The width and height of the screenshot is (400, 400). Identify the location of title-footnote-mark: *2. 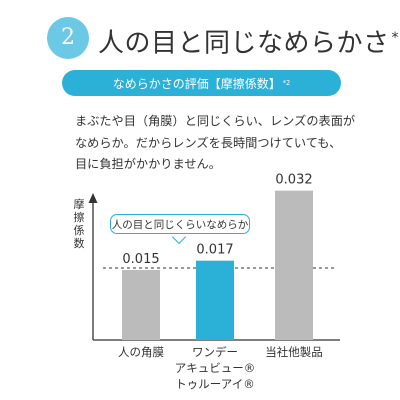
(395, 38).